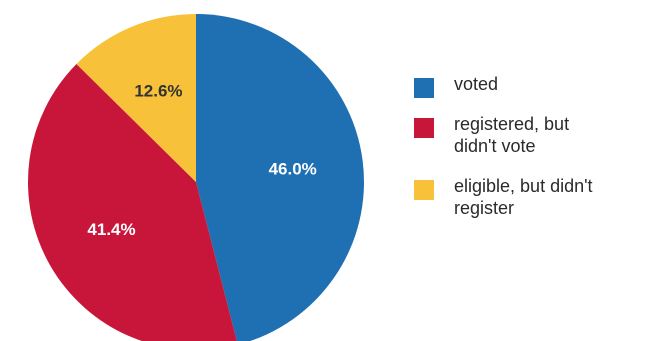 This screenshot has height=341, width=654. What do you see at coordinates (532, 85) in the screenshot?
I see `legend-item-voted: voted` at bounding box center [532, 85].